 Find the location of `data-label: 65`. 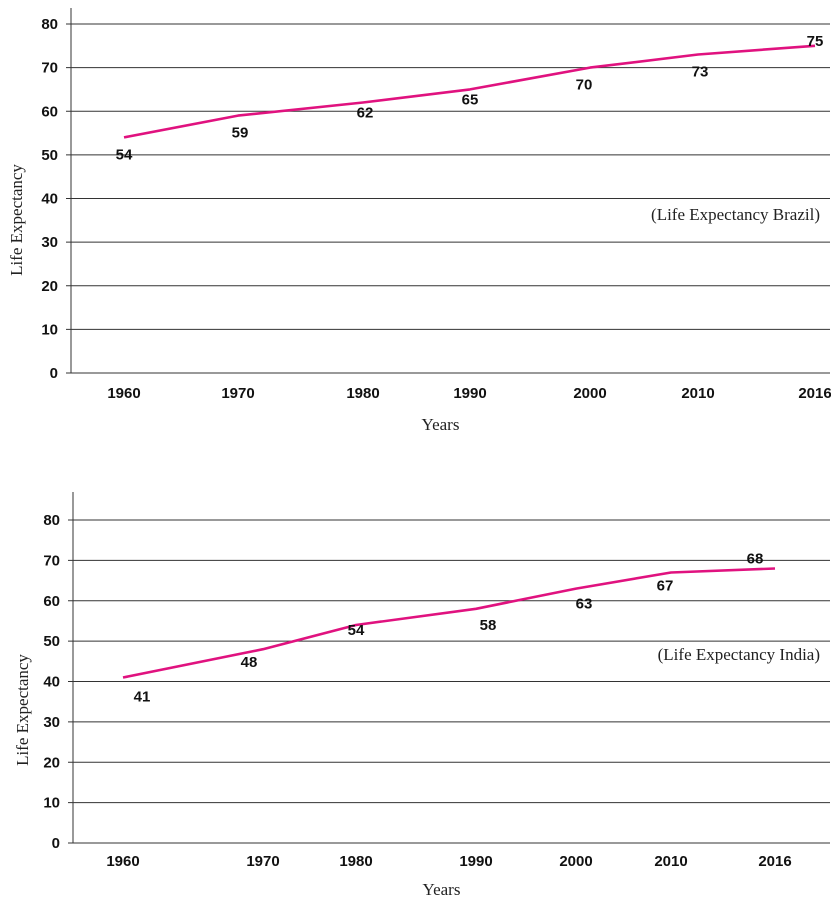

data-label: 65 is located at coordinates (470, 99).